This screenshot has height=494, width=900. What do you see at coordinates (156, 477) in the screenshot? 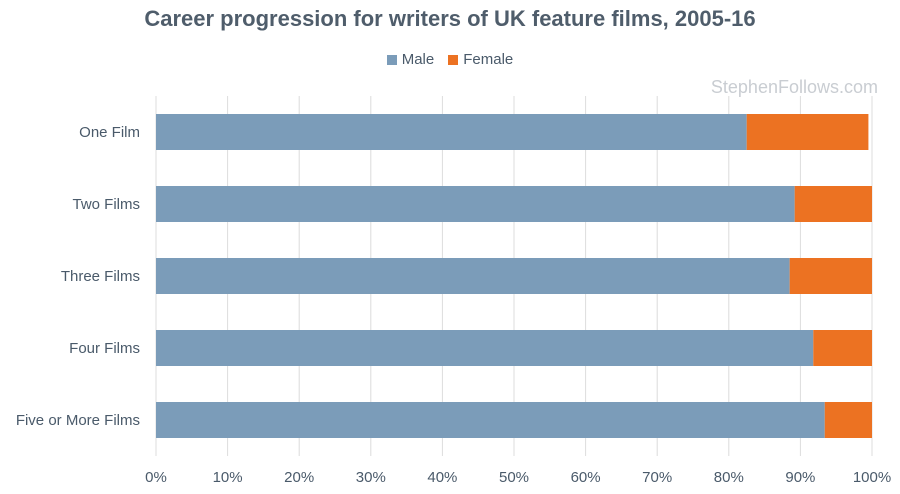
I see `x-tick-label: 0%` at bounding box center [156, 477].